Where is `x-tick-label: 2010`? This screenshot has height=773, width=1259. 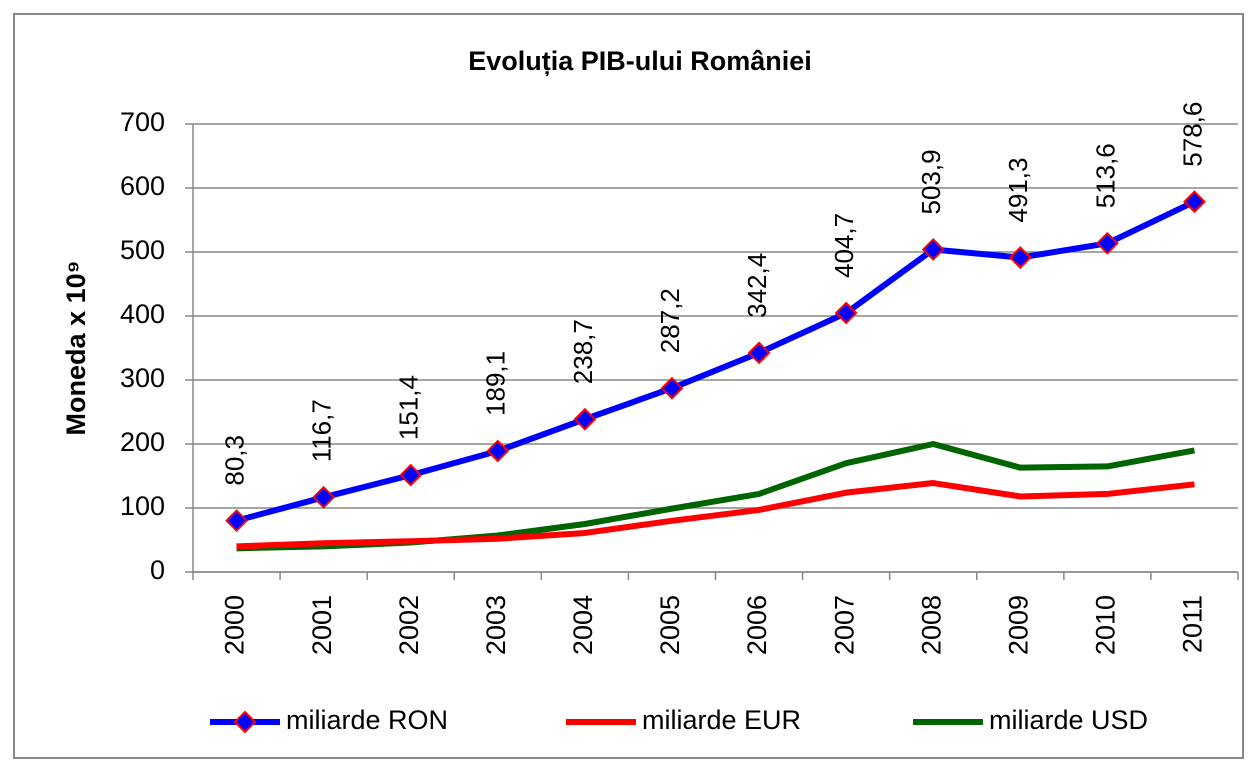 x-tick-label: 2010 is located at coordinates (1106, 625).